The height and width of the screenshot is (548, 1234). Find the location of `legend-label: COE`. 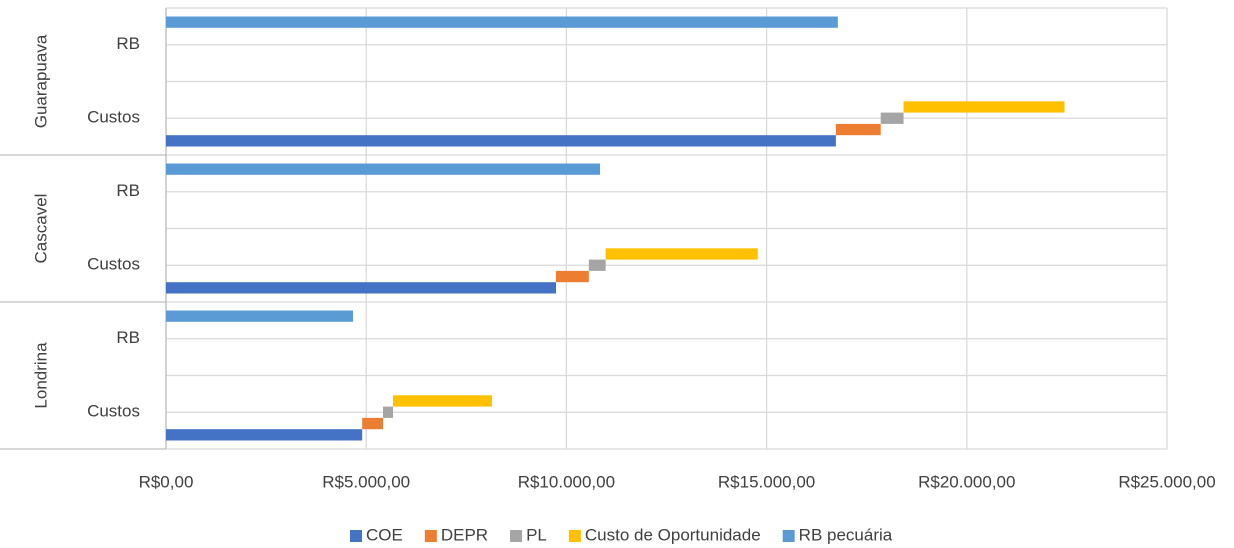

legend-label: COE is located at coordinates (384, 534).